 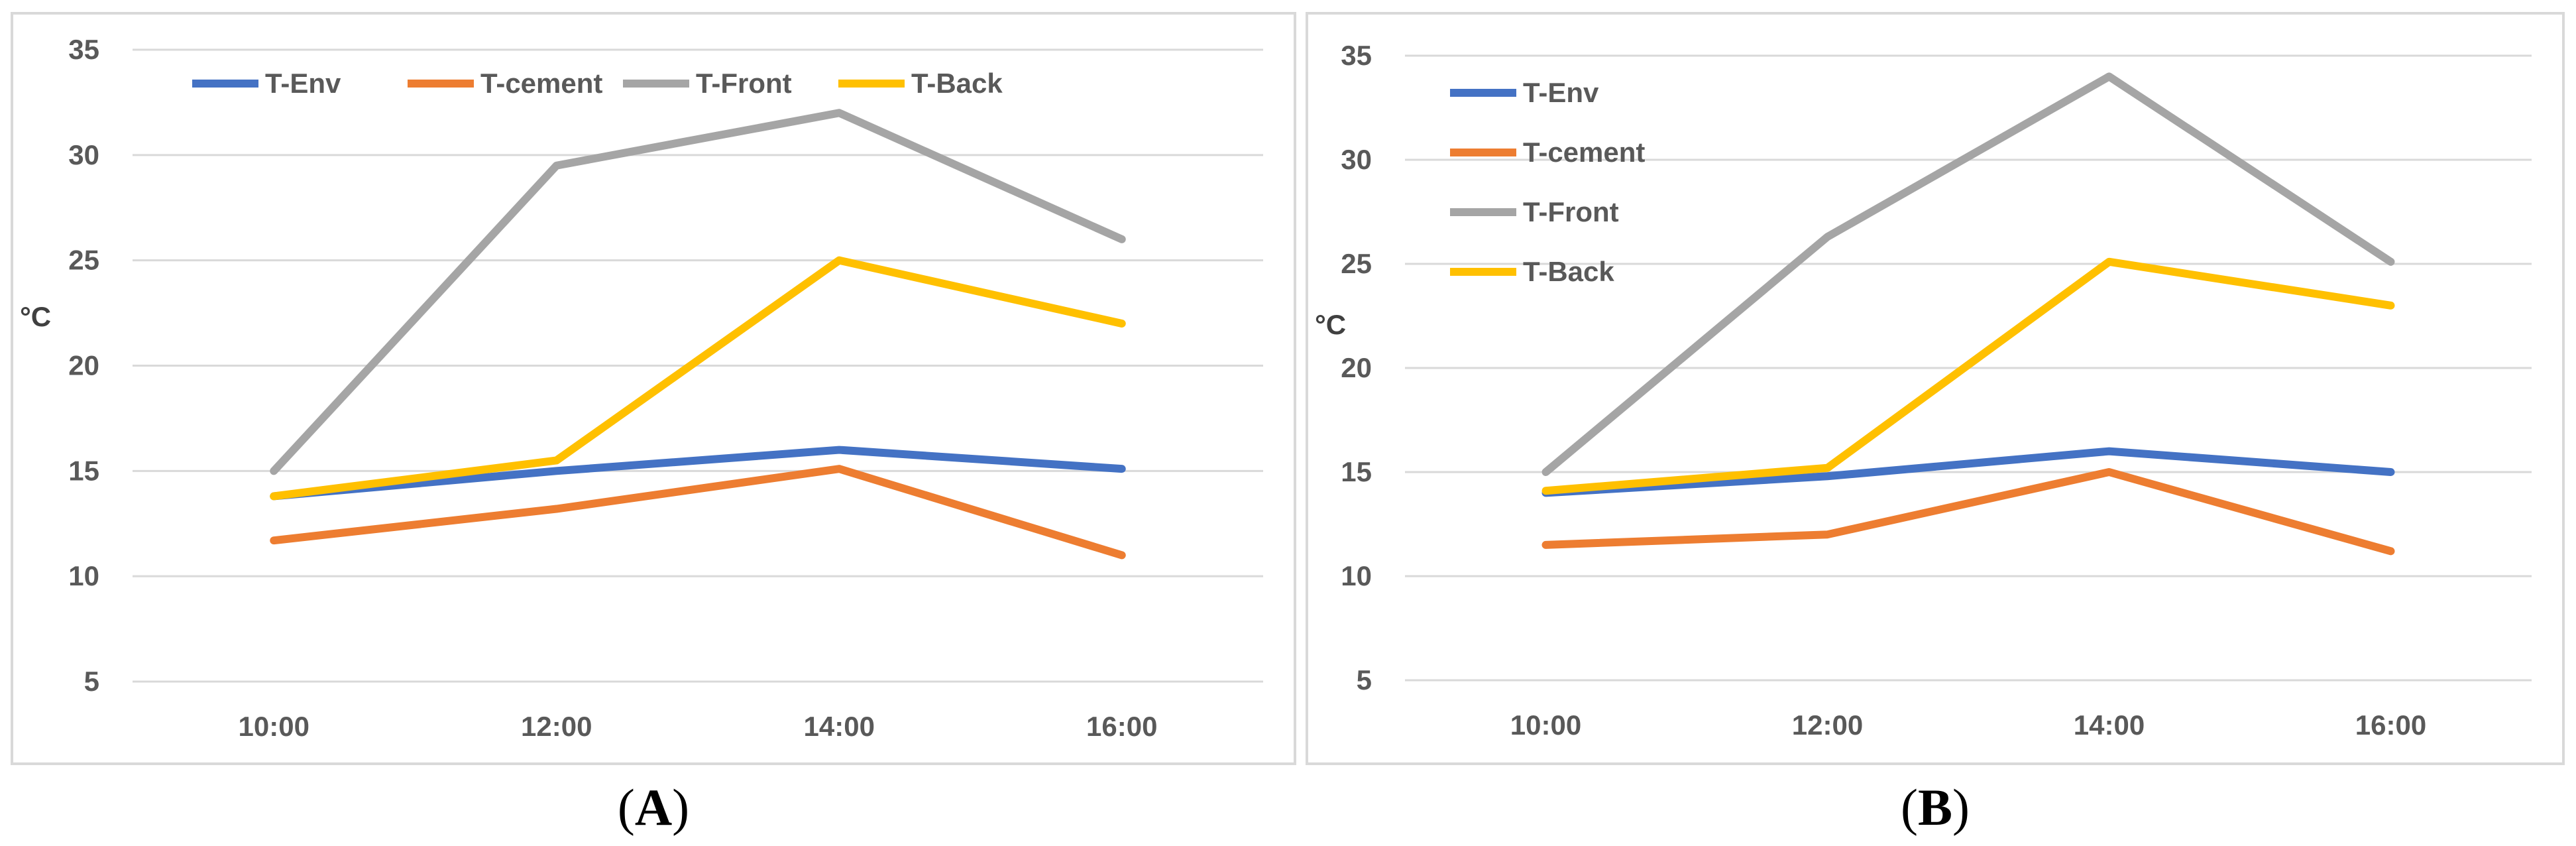 I want to click on panel-caption-b: (B), so click(x=1936, y=807).